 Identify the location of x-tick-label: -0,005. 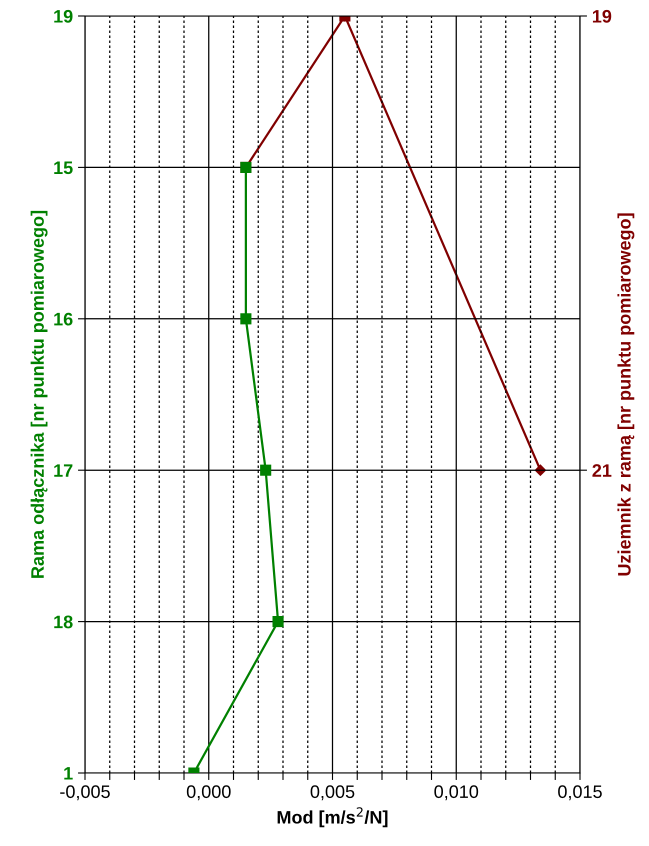
(85, 792).